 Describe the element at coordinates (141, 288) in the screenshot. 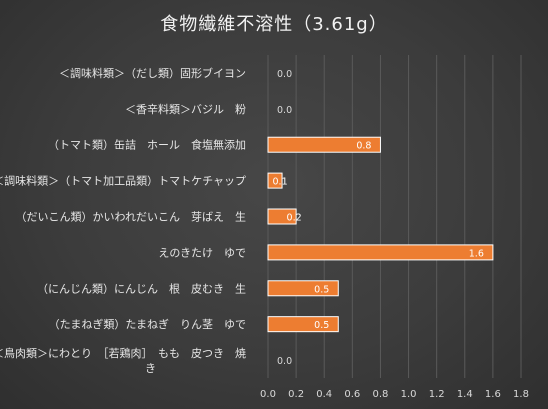

I see `category-label: （にんじん類）にんじん 根 皮むき 生` at that location.